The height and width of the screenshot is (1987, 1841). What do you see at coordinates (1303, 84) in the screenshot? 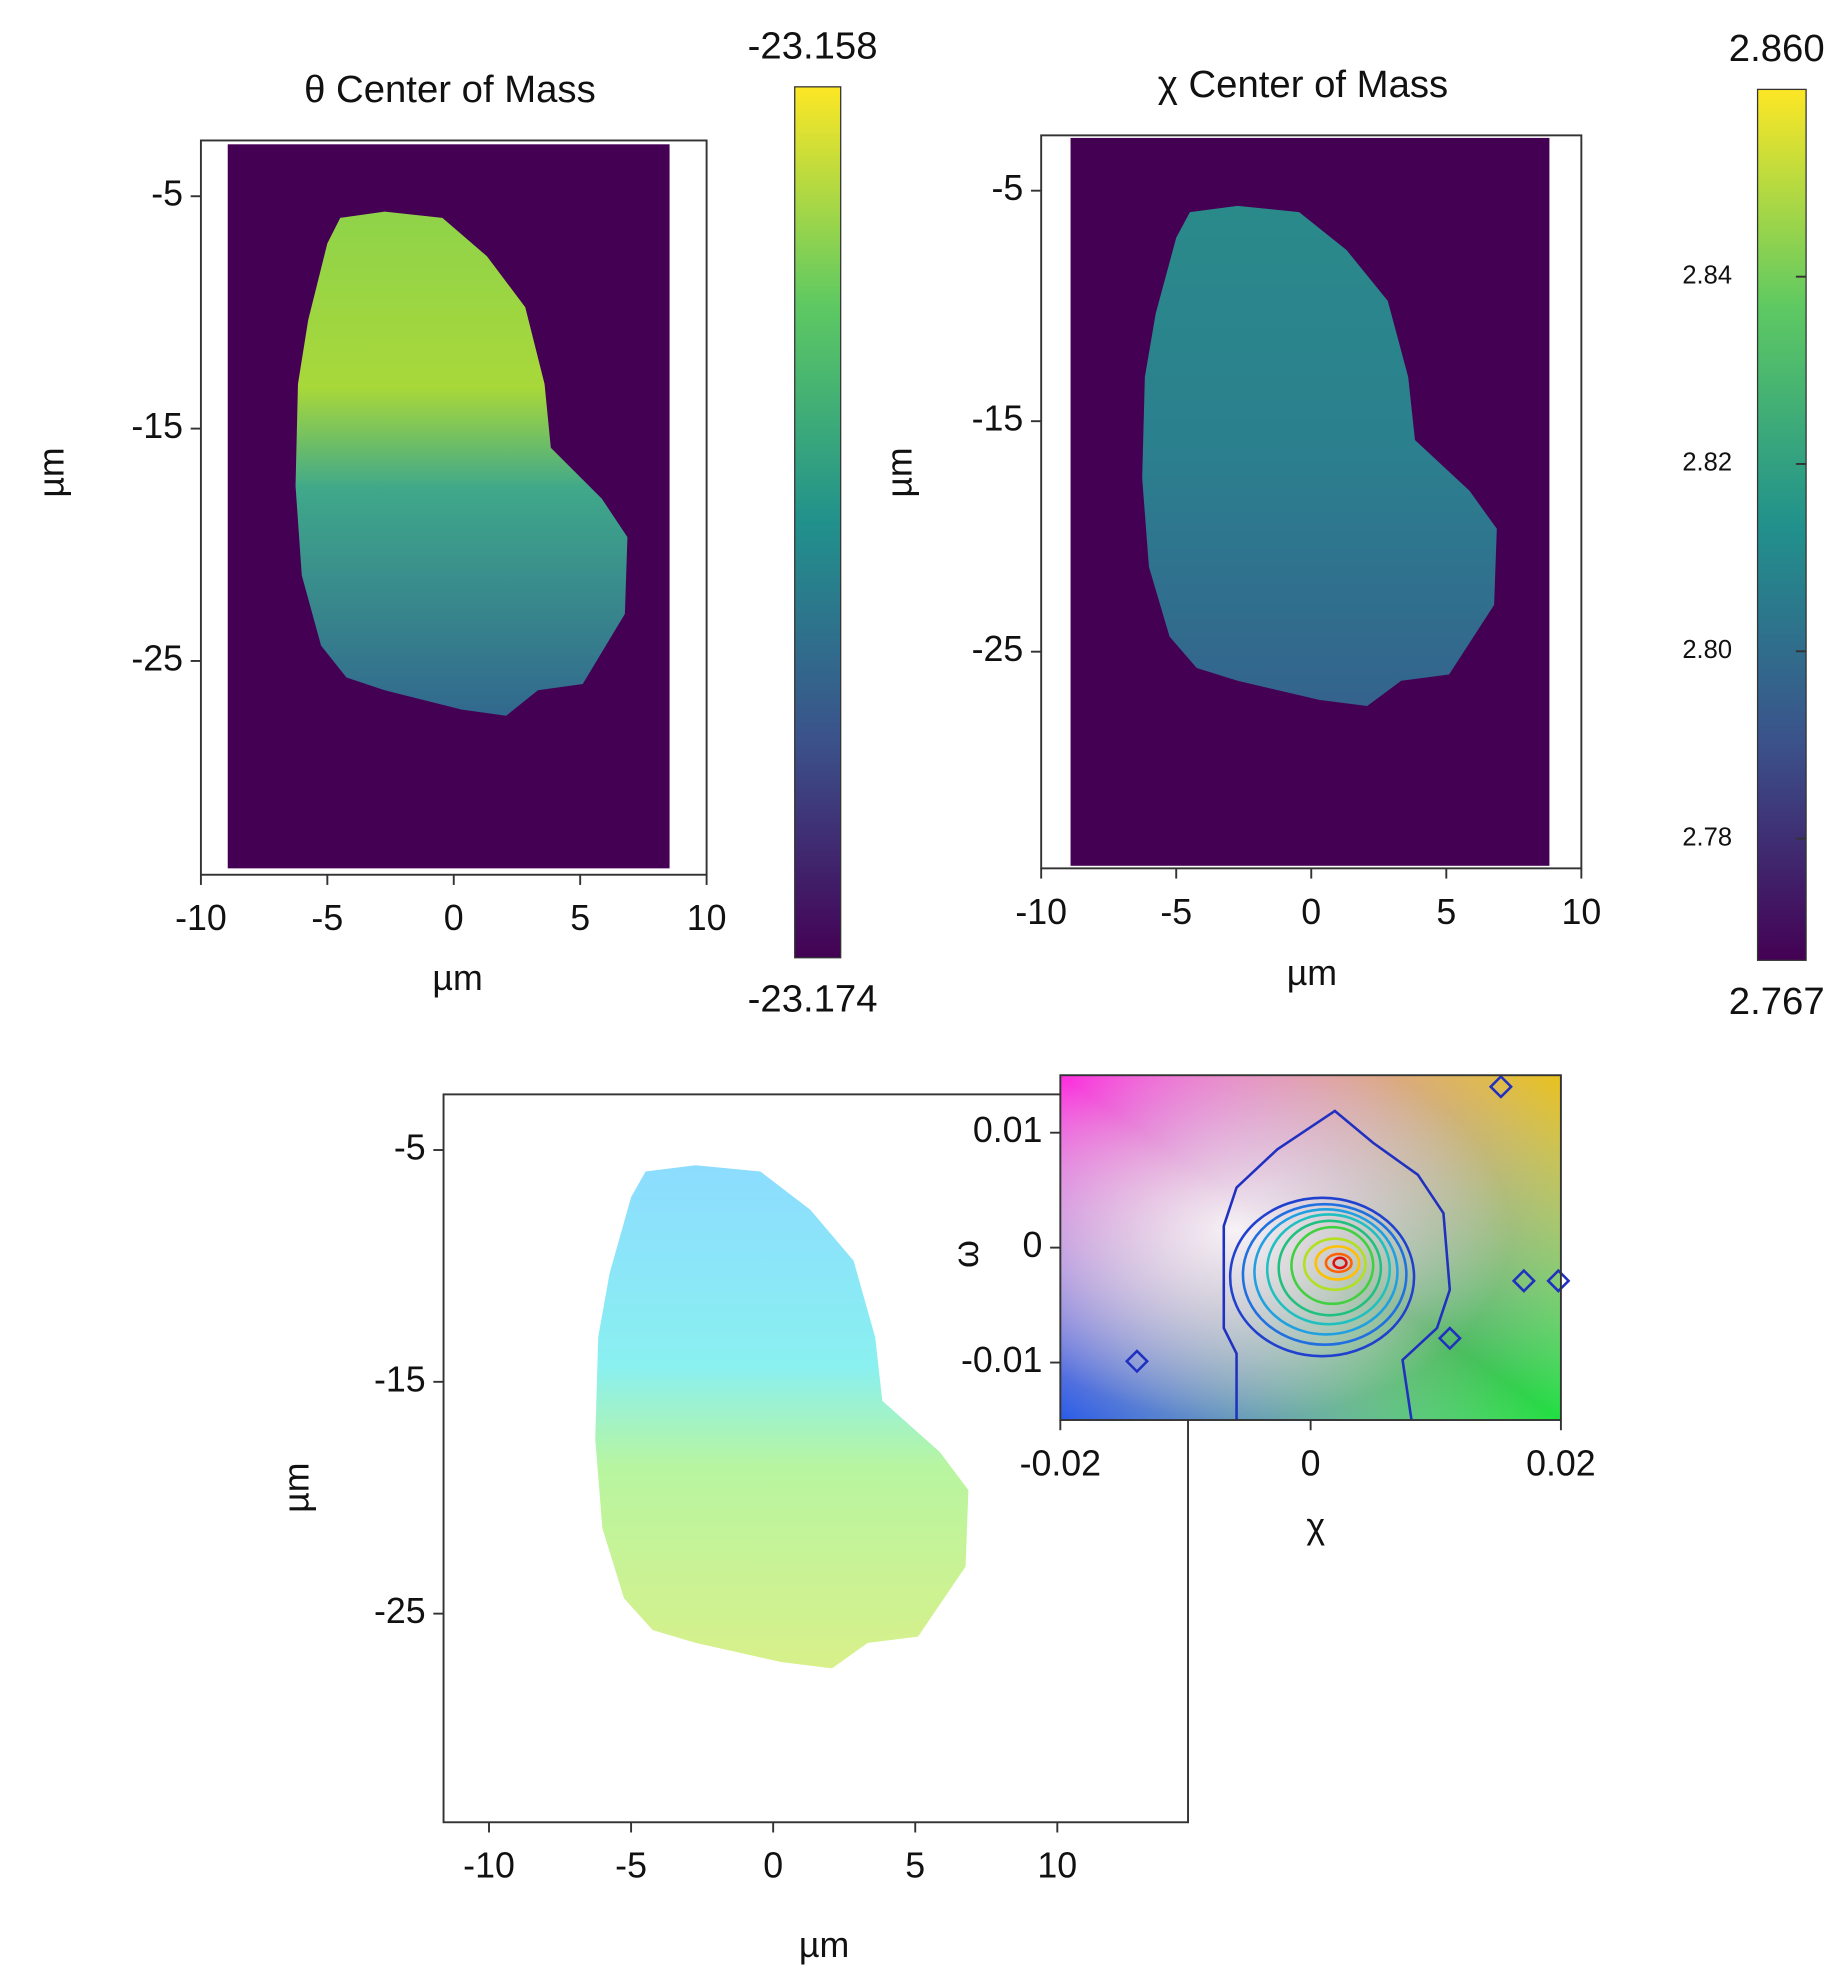
I see `chart-title: χ Center of Mass` at bounding box center [1303, 84].